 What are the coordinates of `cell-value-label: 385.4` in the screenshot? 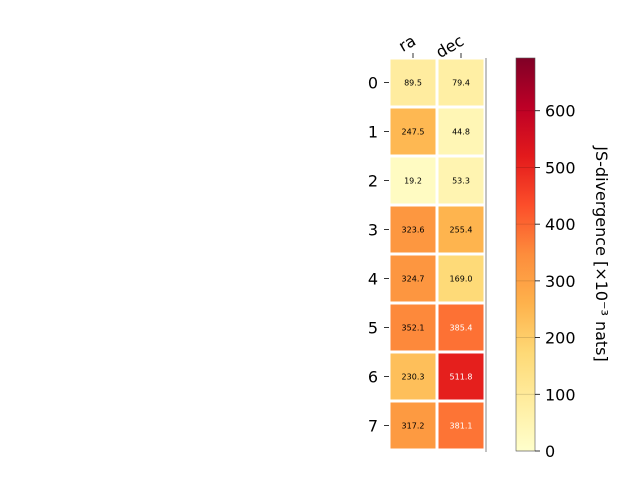 It's located at (461, 328).